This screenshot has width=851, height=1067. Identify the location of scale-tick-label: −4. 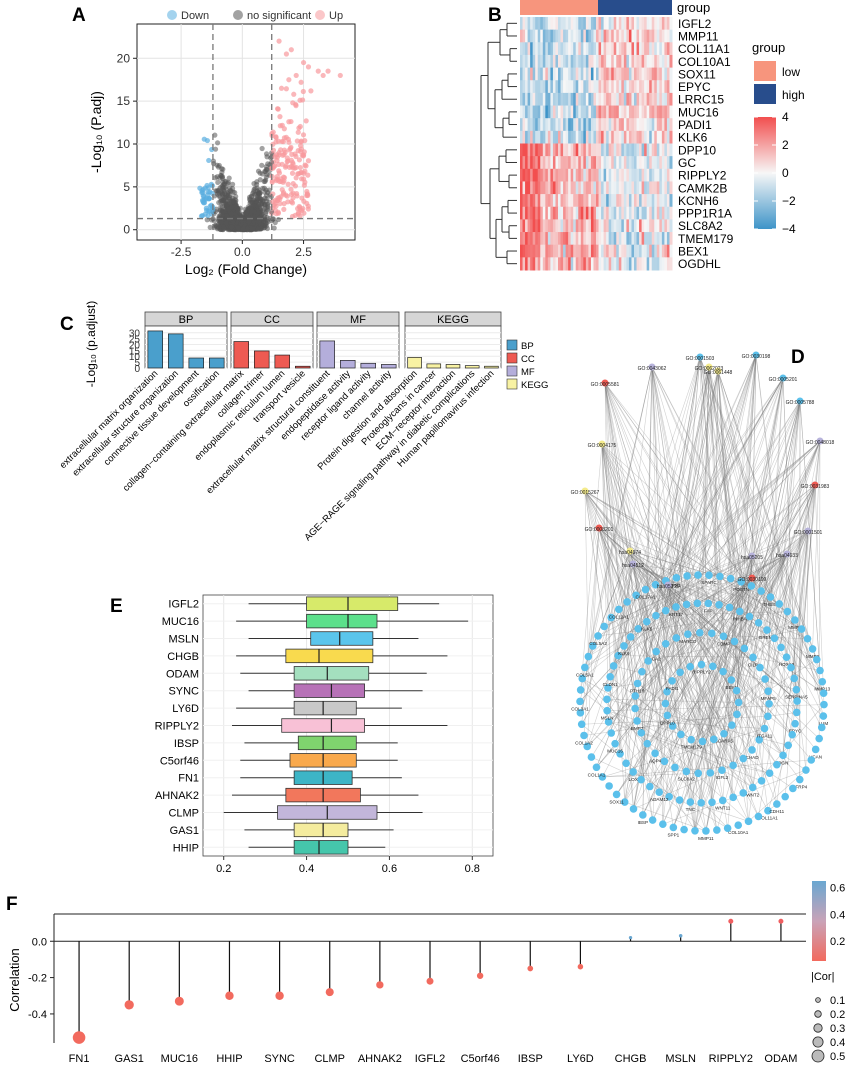
(789, 229).